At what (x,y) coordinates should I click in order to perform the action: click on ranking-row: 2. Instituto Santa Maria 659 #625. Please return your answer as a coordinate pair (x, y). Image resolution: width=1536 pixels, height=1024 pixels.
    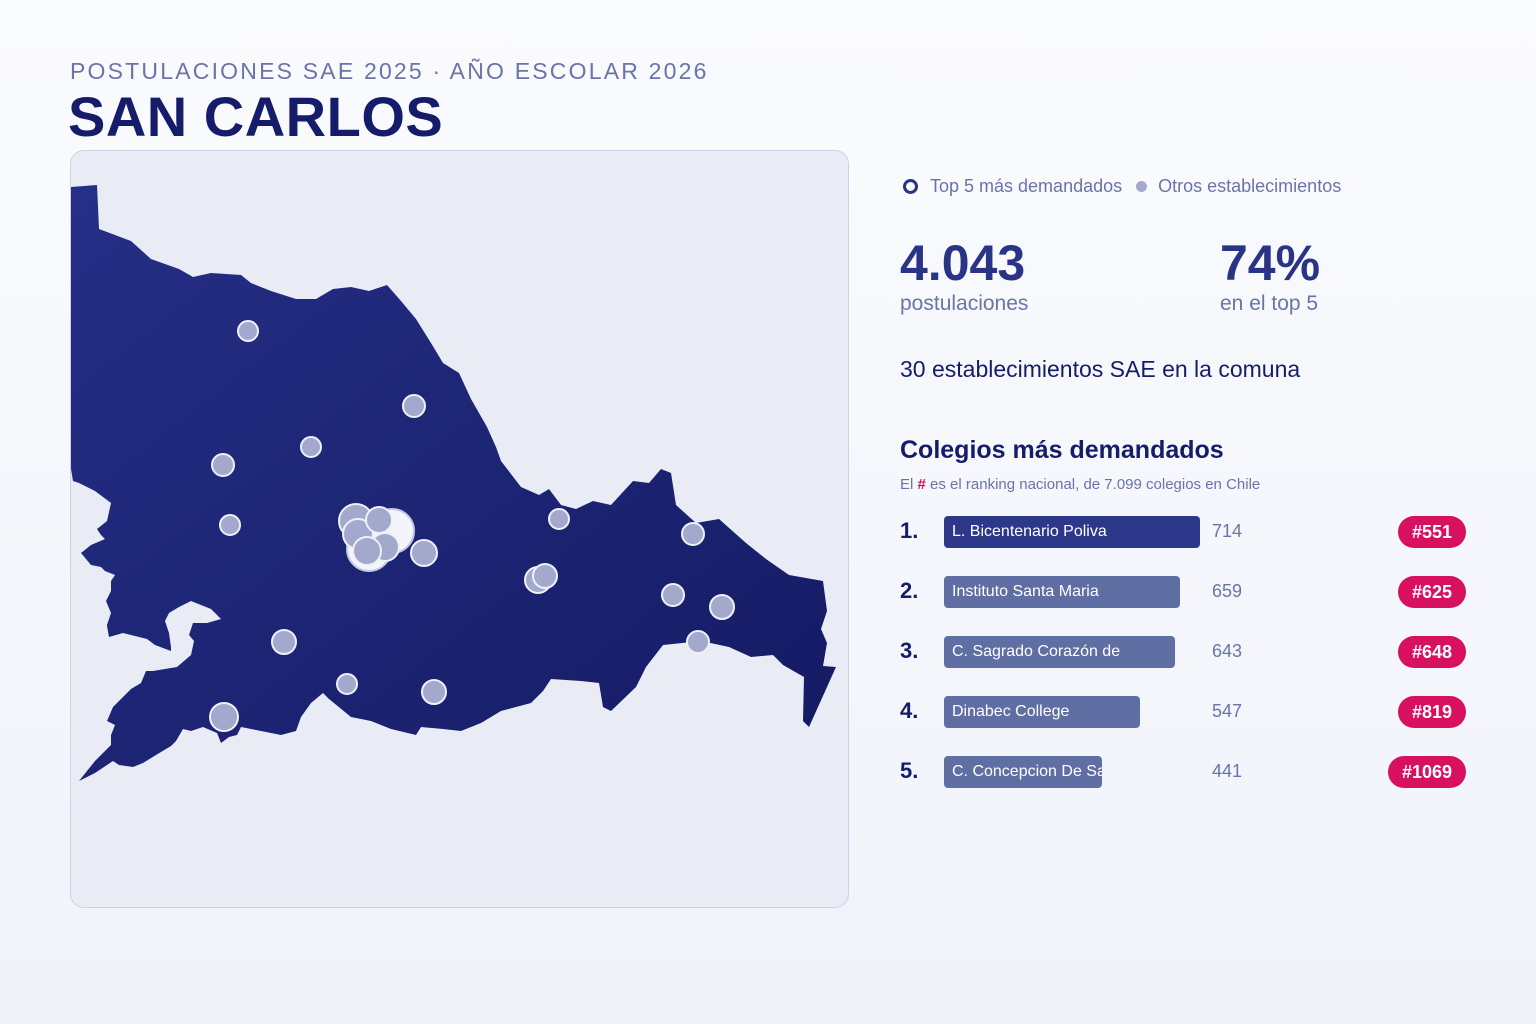
    Looking at the image, I should click on (1183, 592).